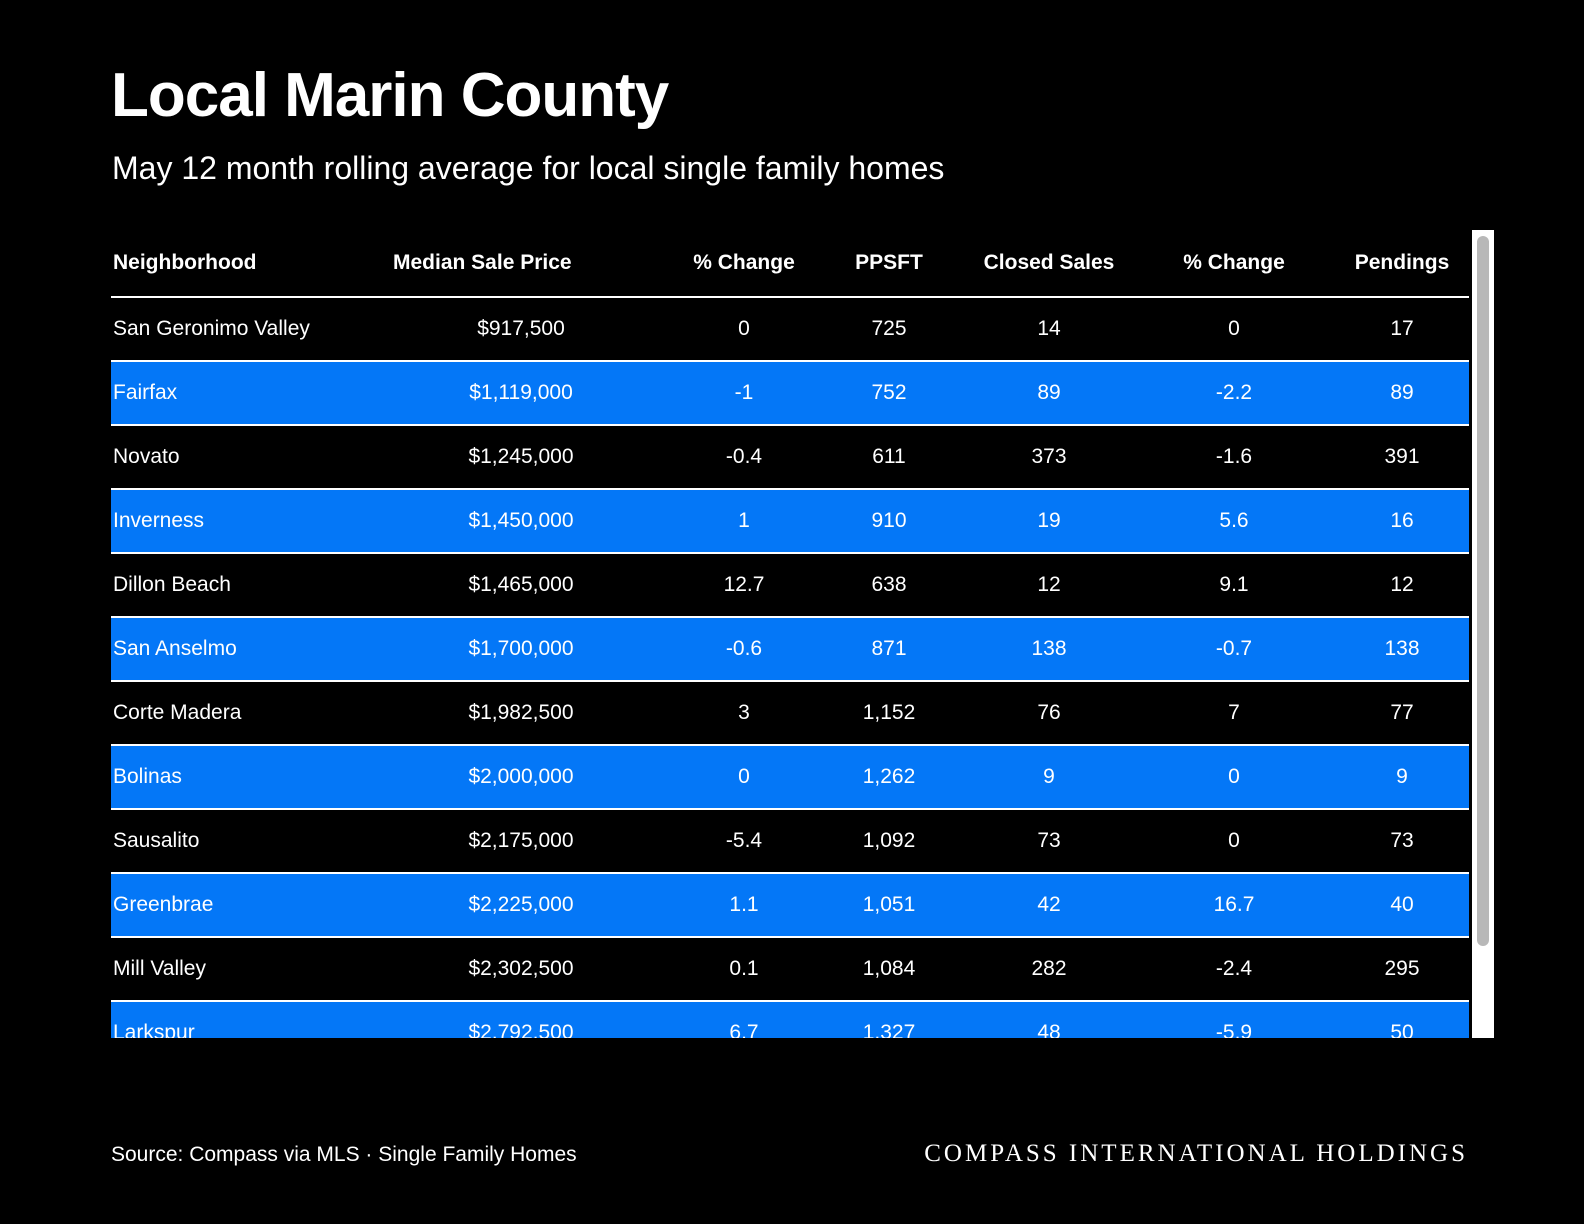 Image resolution: width=1584 pixels, height=1224 pixels. What do you see at coordinates (246, 905) in the screenshot?
I see `neighborhood-cell: Greenbrae` at bounding box center [246, 905].